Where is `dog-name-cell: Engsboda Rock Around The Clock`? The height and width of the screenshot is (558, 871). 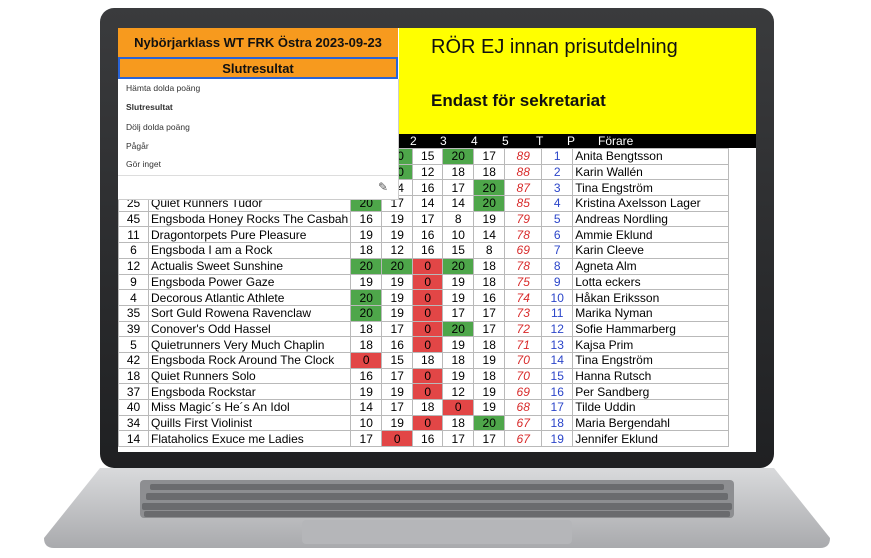 dog-name-cell: Engsboda Rock Around The Clock is located at coordinates (249, 360).